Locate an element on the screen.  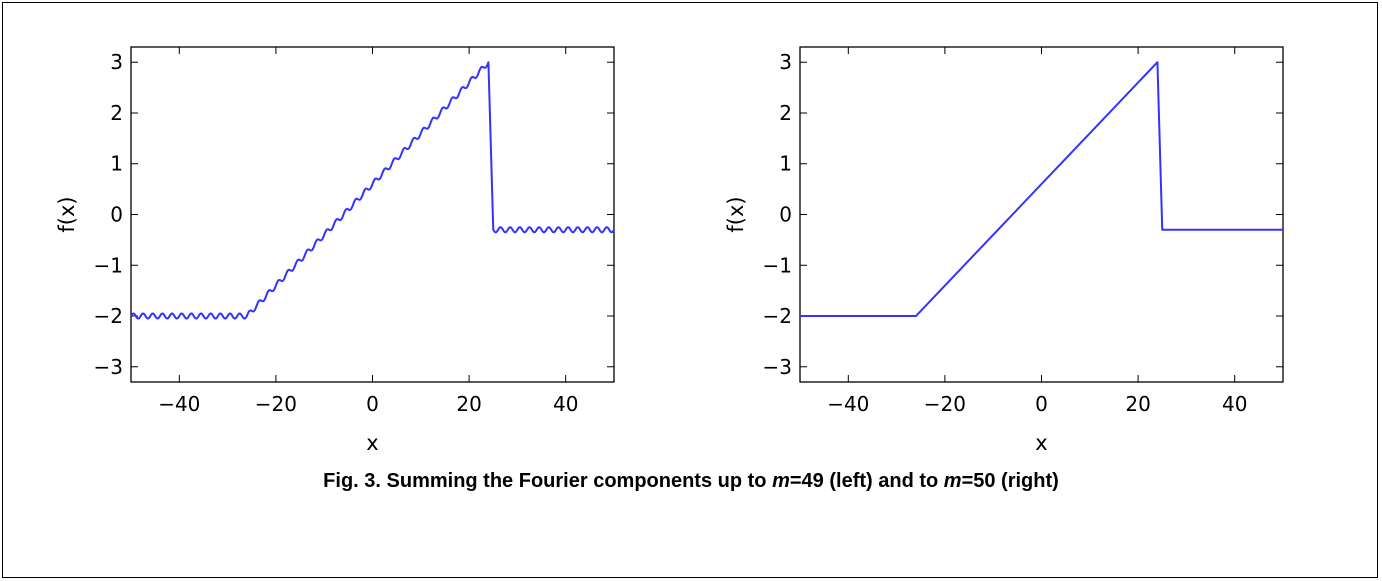
caption-text-3: =50 (right) is located at coordinates (1010, 481).